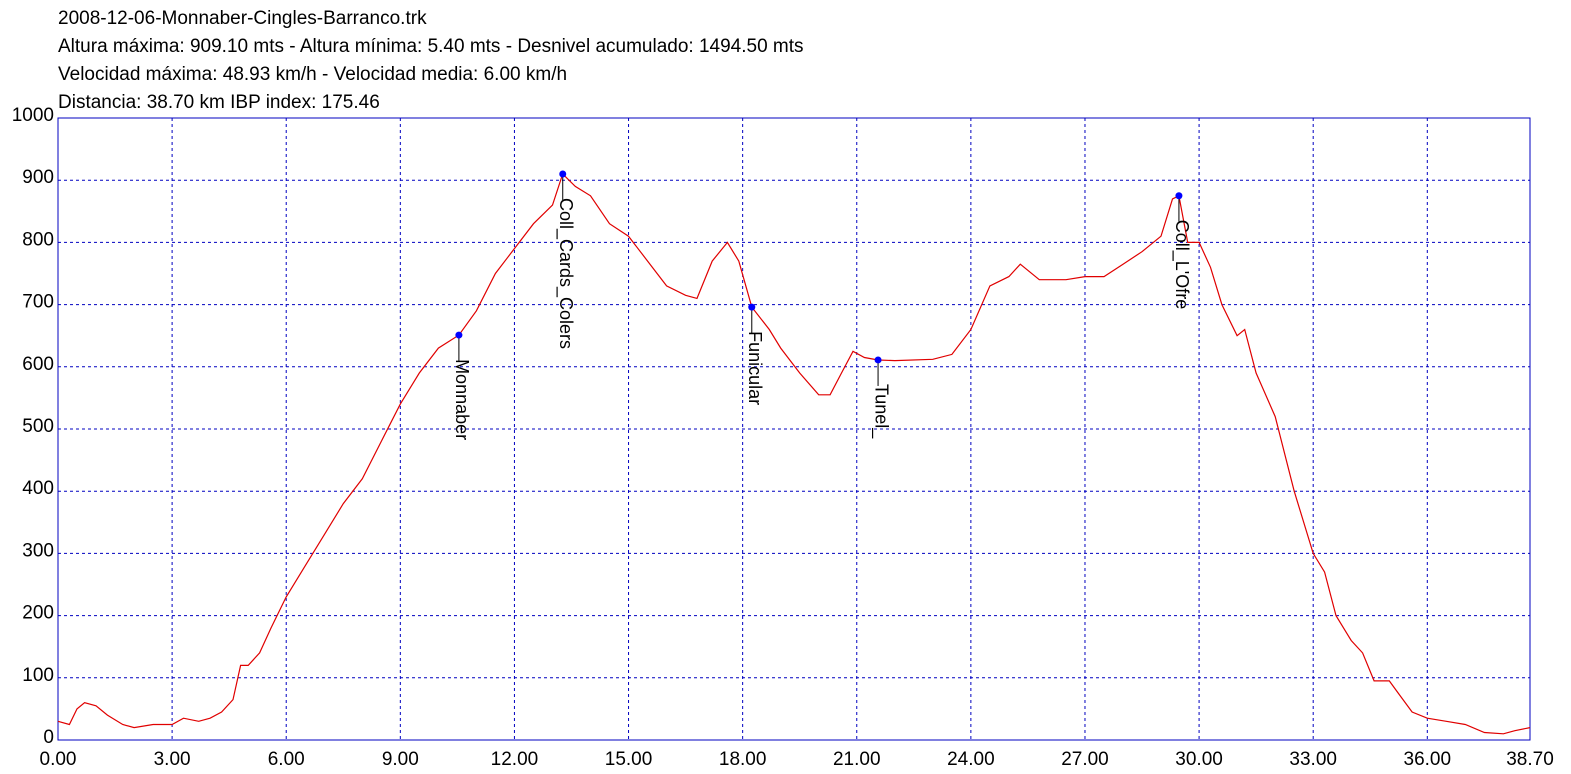 This screenshot has width=1571, height=774. What do you see at coordinates (857, 759) in the screenshot?
I see `x-tick-label: 21.00` at bounding box center [857, 759].